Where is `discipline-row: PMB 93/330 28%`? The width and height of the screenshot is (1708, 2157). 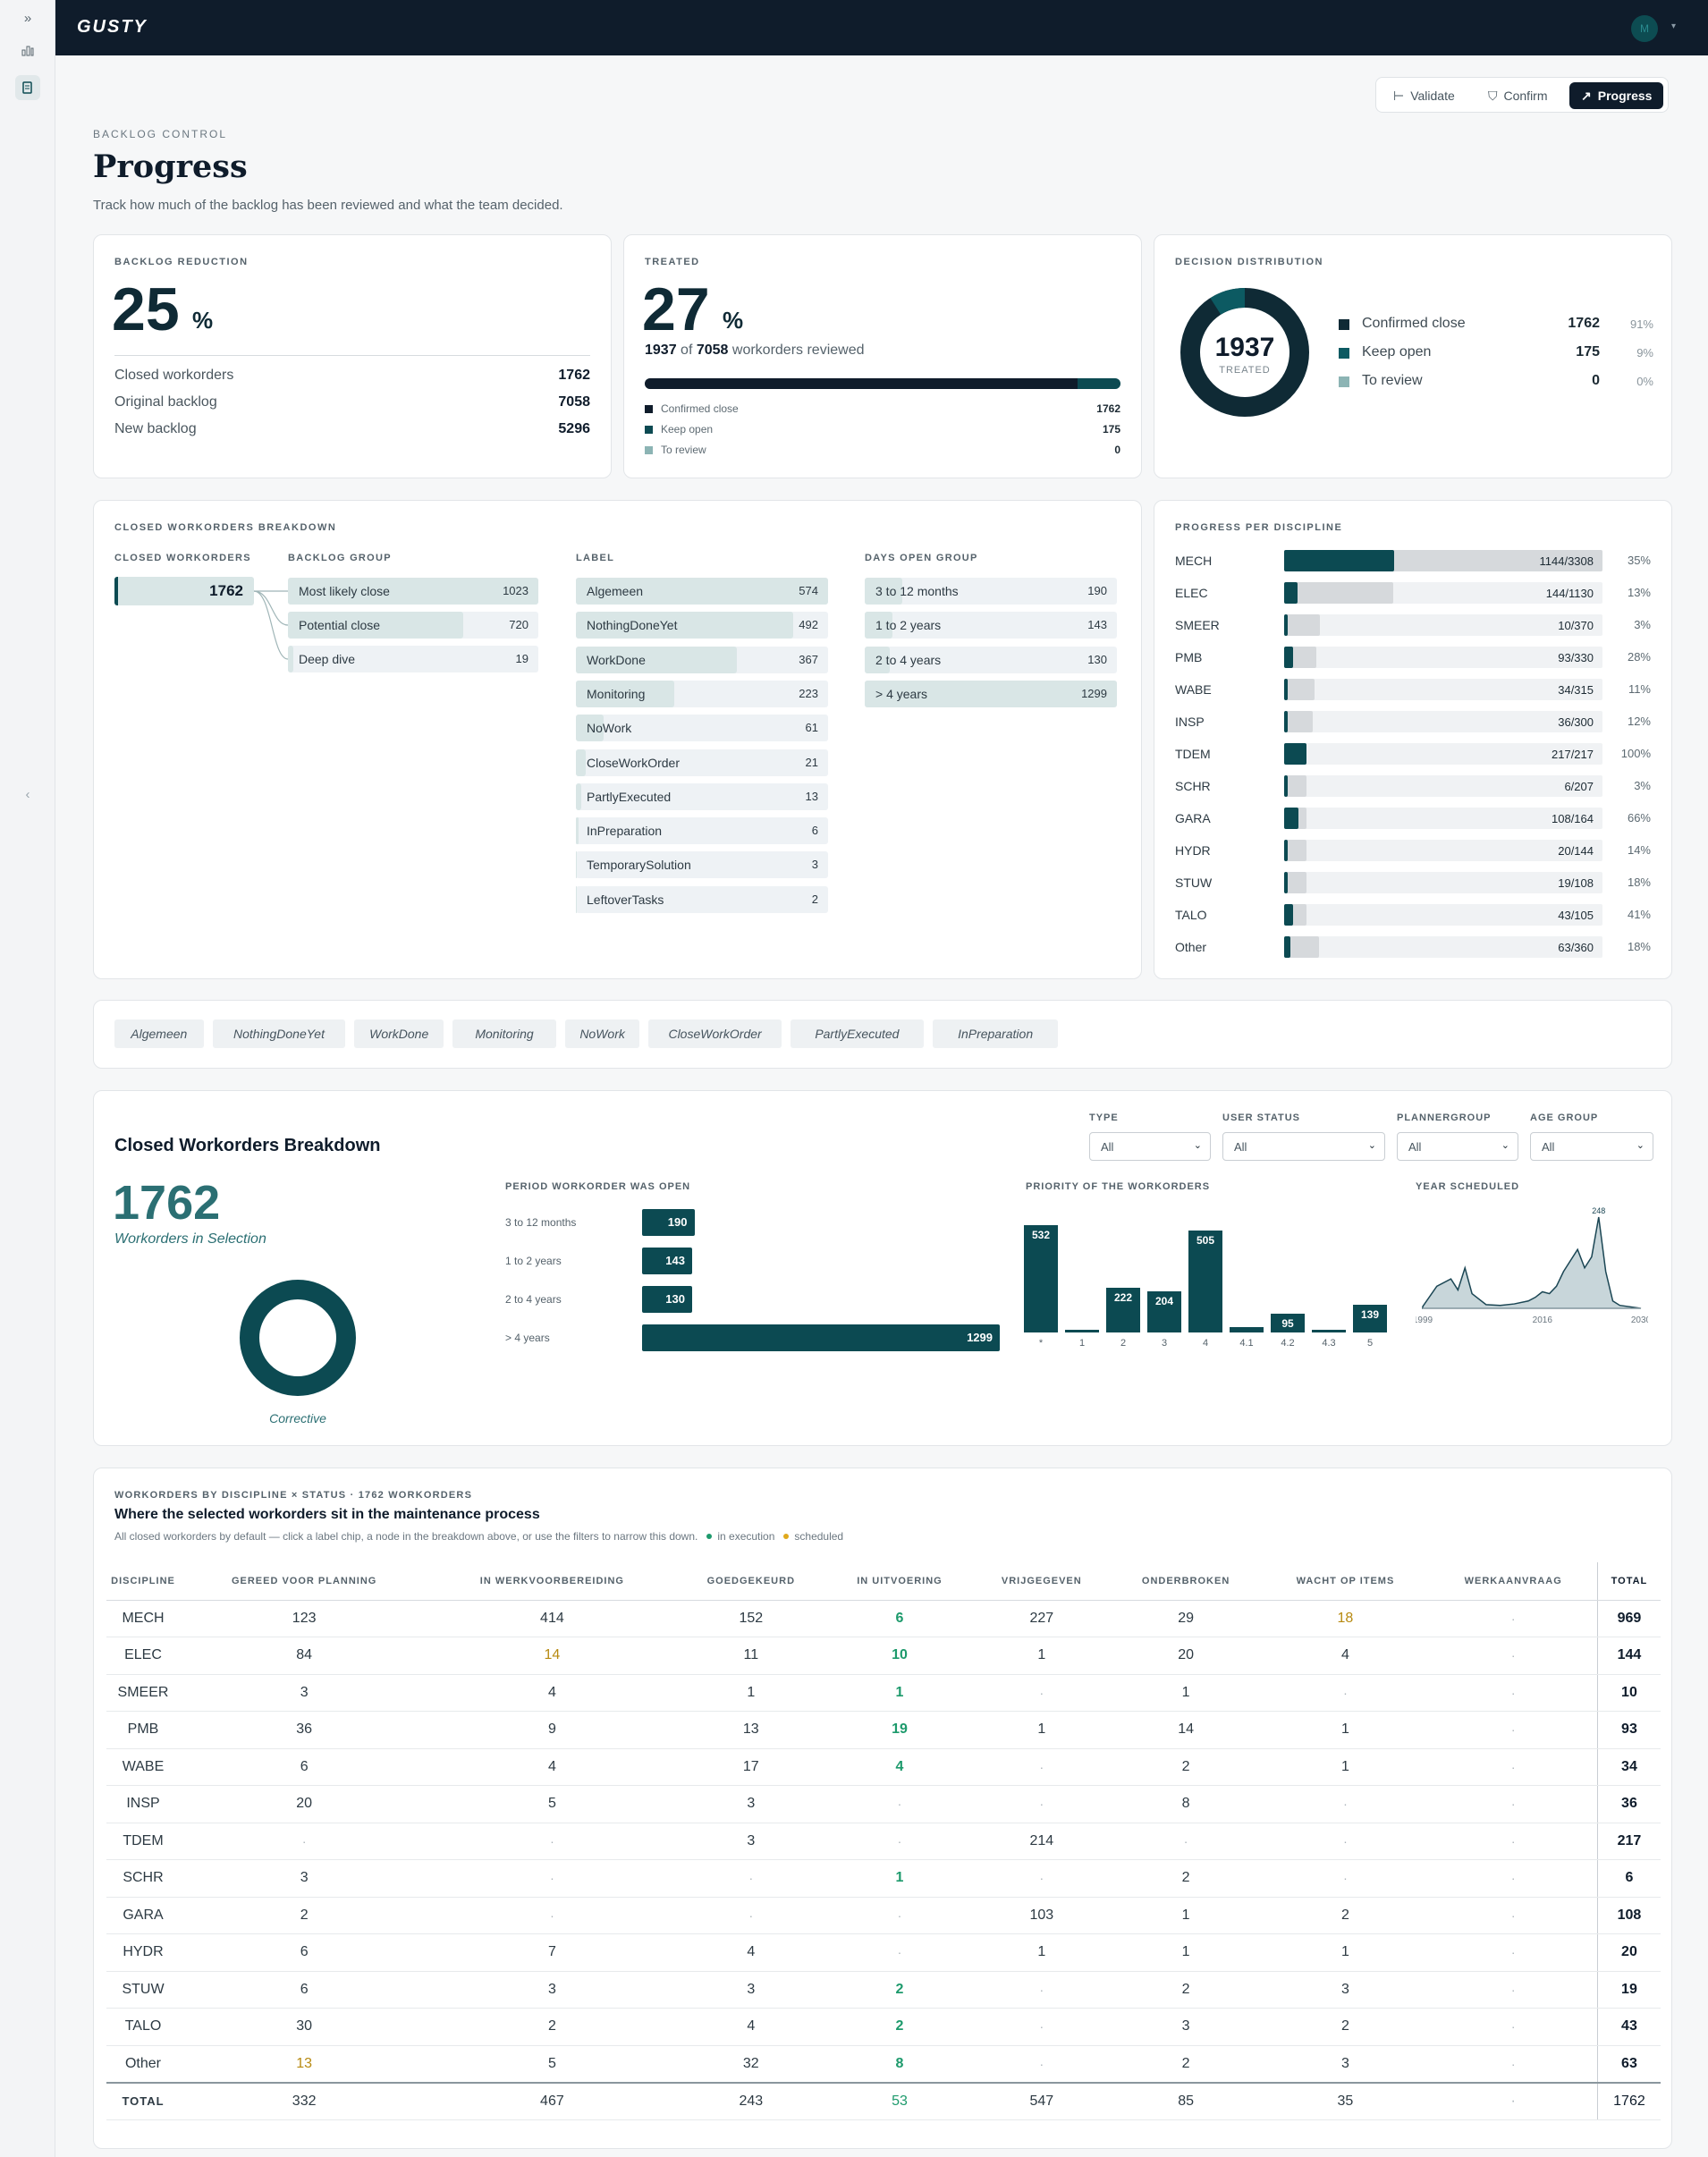 discipline-row: PMB 93/330 28% is located at coordinates (1417, 657).